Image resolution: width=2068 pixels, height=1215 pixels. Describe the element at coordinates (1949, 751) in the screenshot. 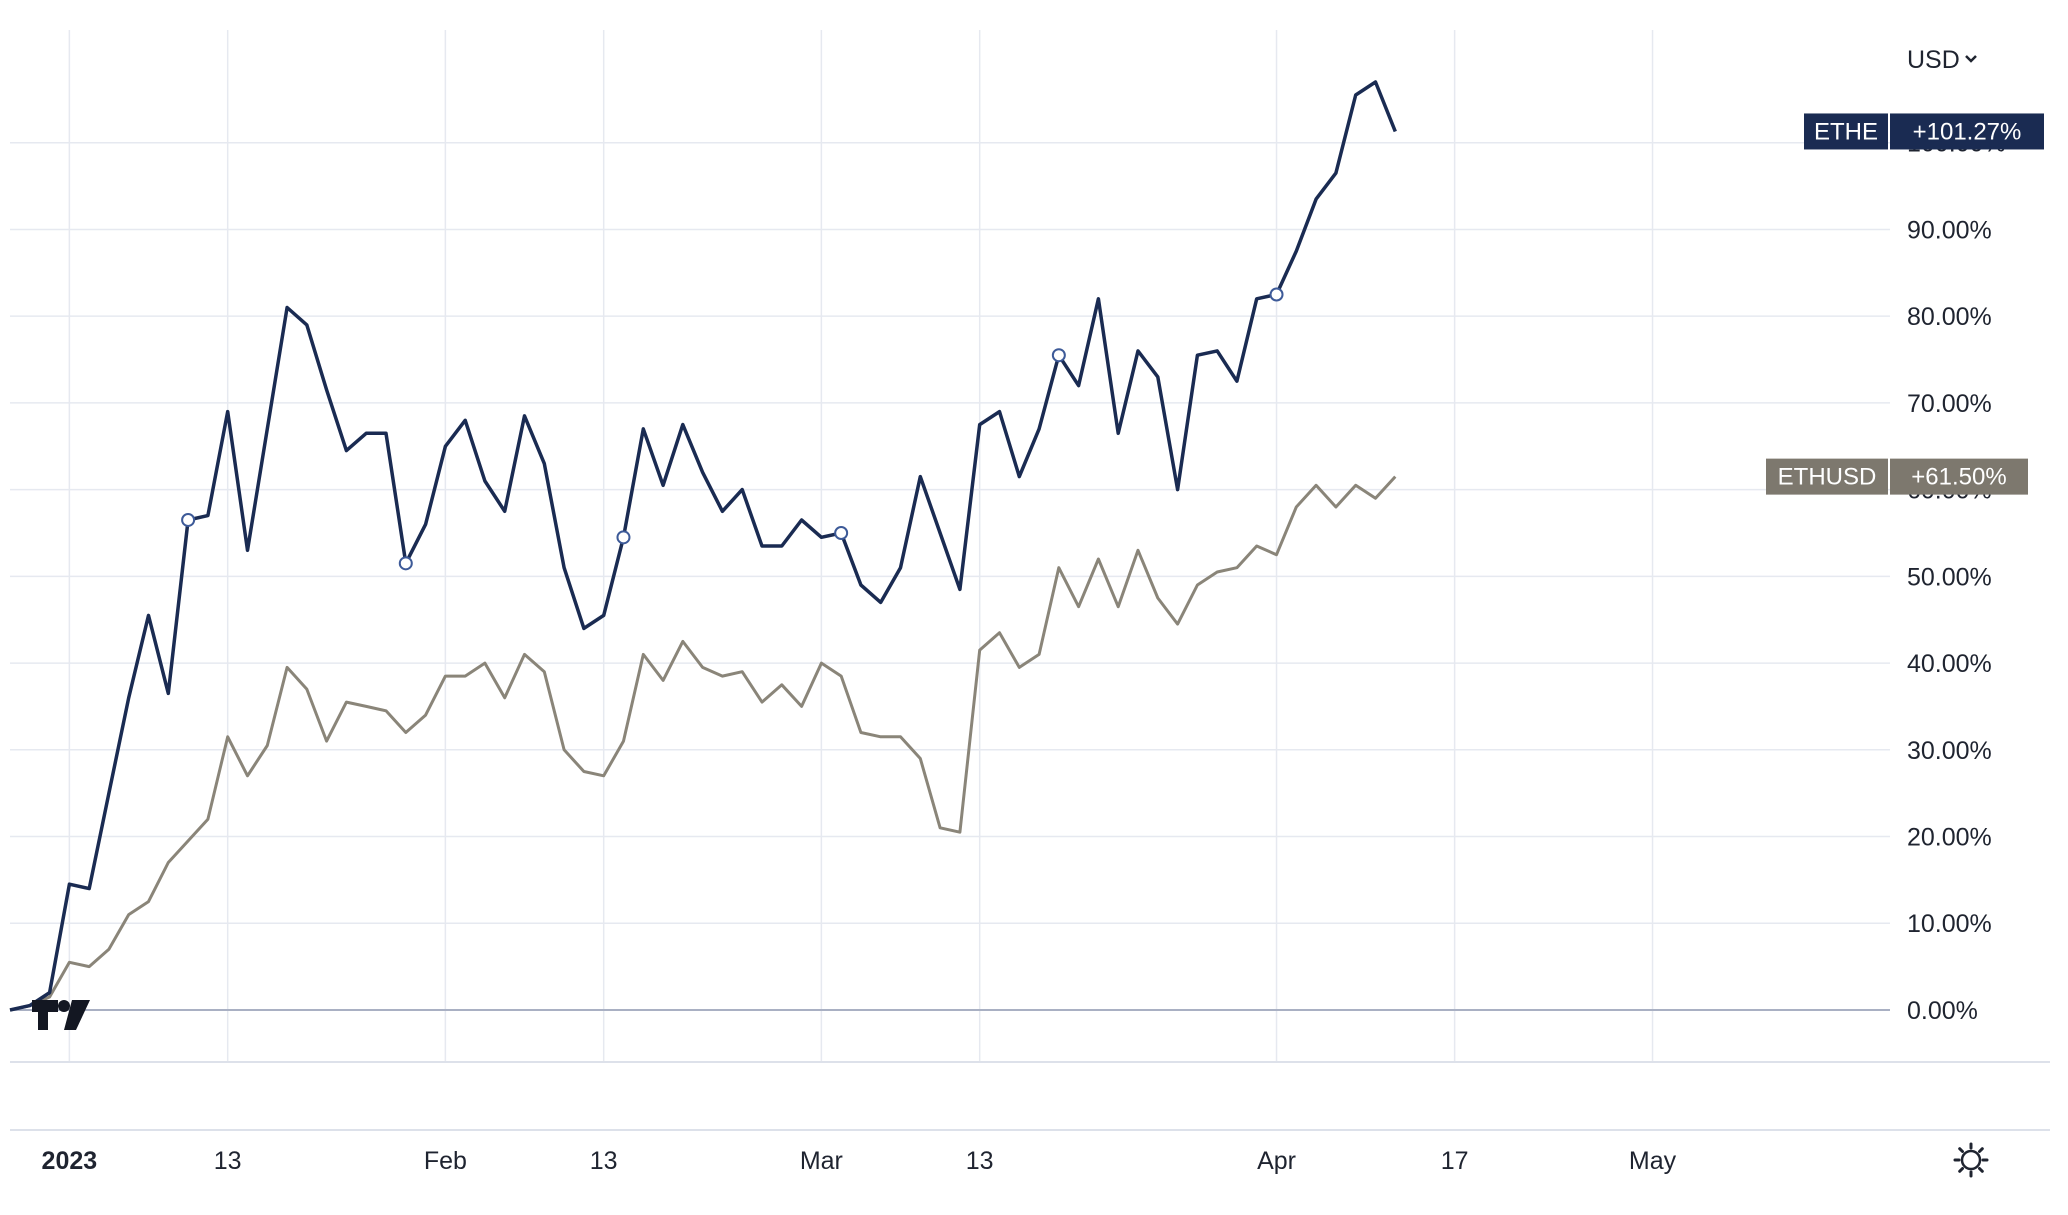

I see `y-tick-label: 30.00%` at that location.